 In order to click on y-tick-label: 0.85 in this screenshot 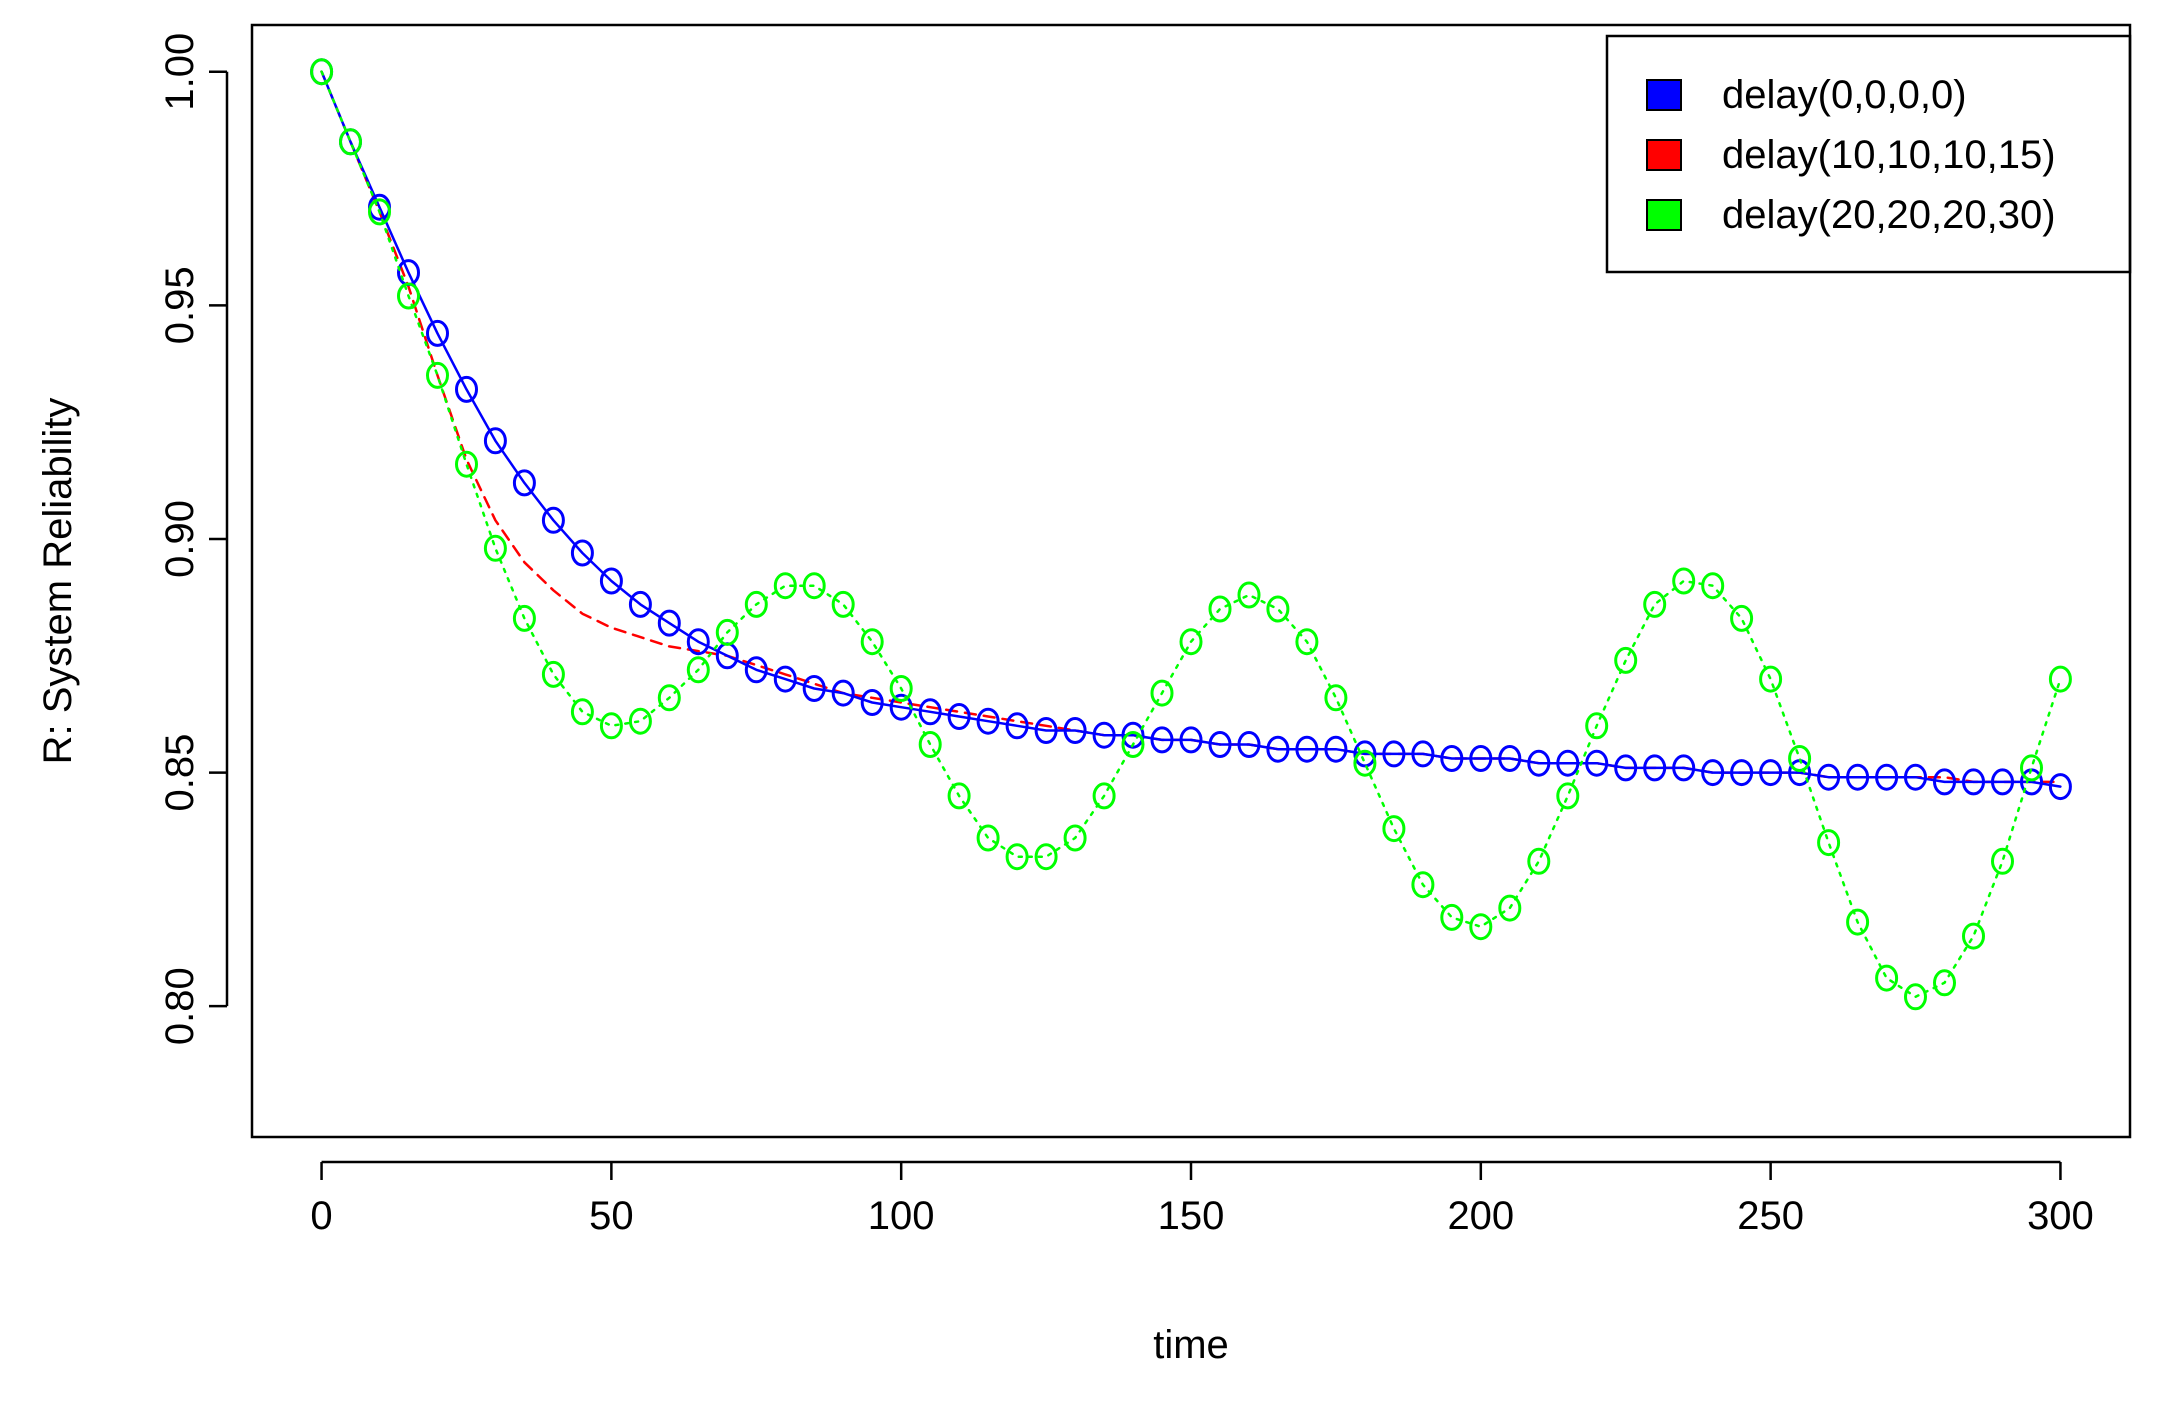, I will do `click(180, 773)`.